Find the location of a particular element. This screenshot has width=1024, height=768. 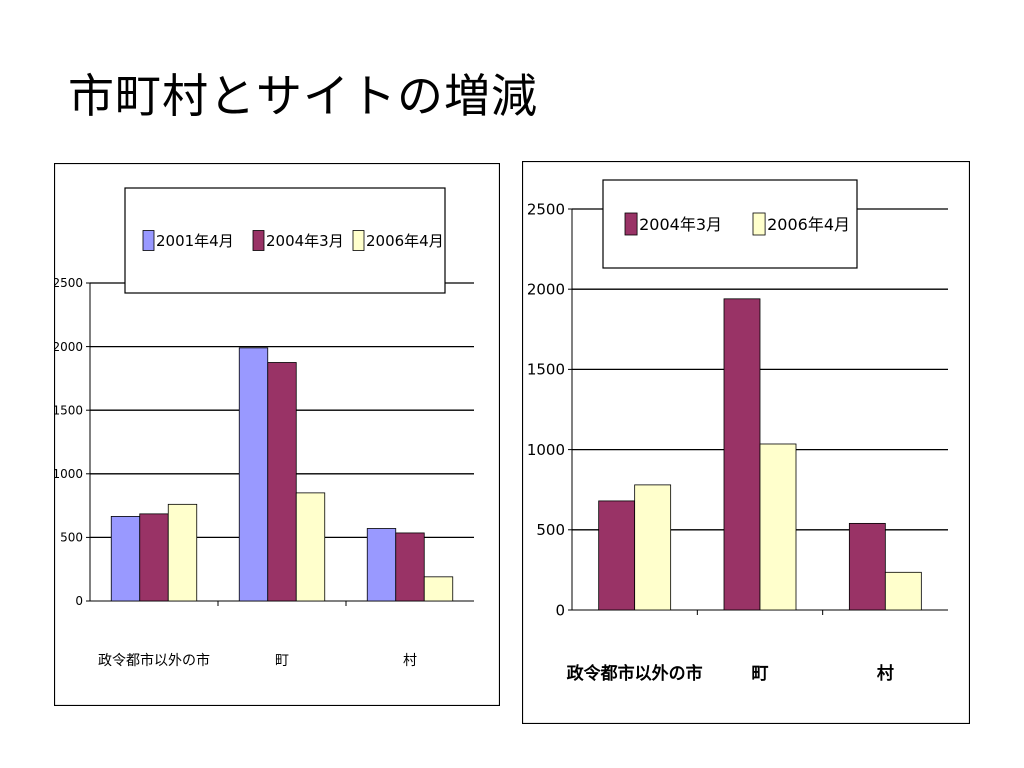

legend: 2004年3月 2006年4月 is located at coordinates (730, 224).